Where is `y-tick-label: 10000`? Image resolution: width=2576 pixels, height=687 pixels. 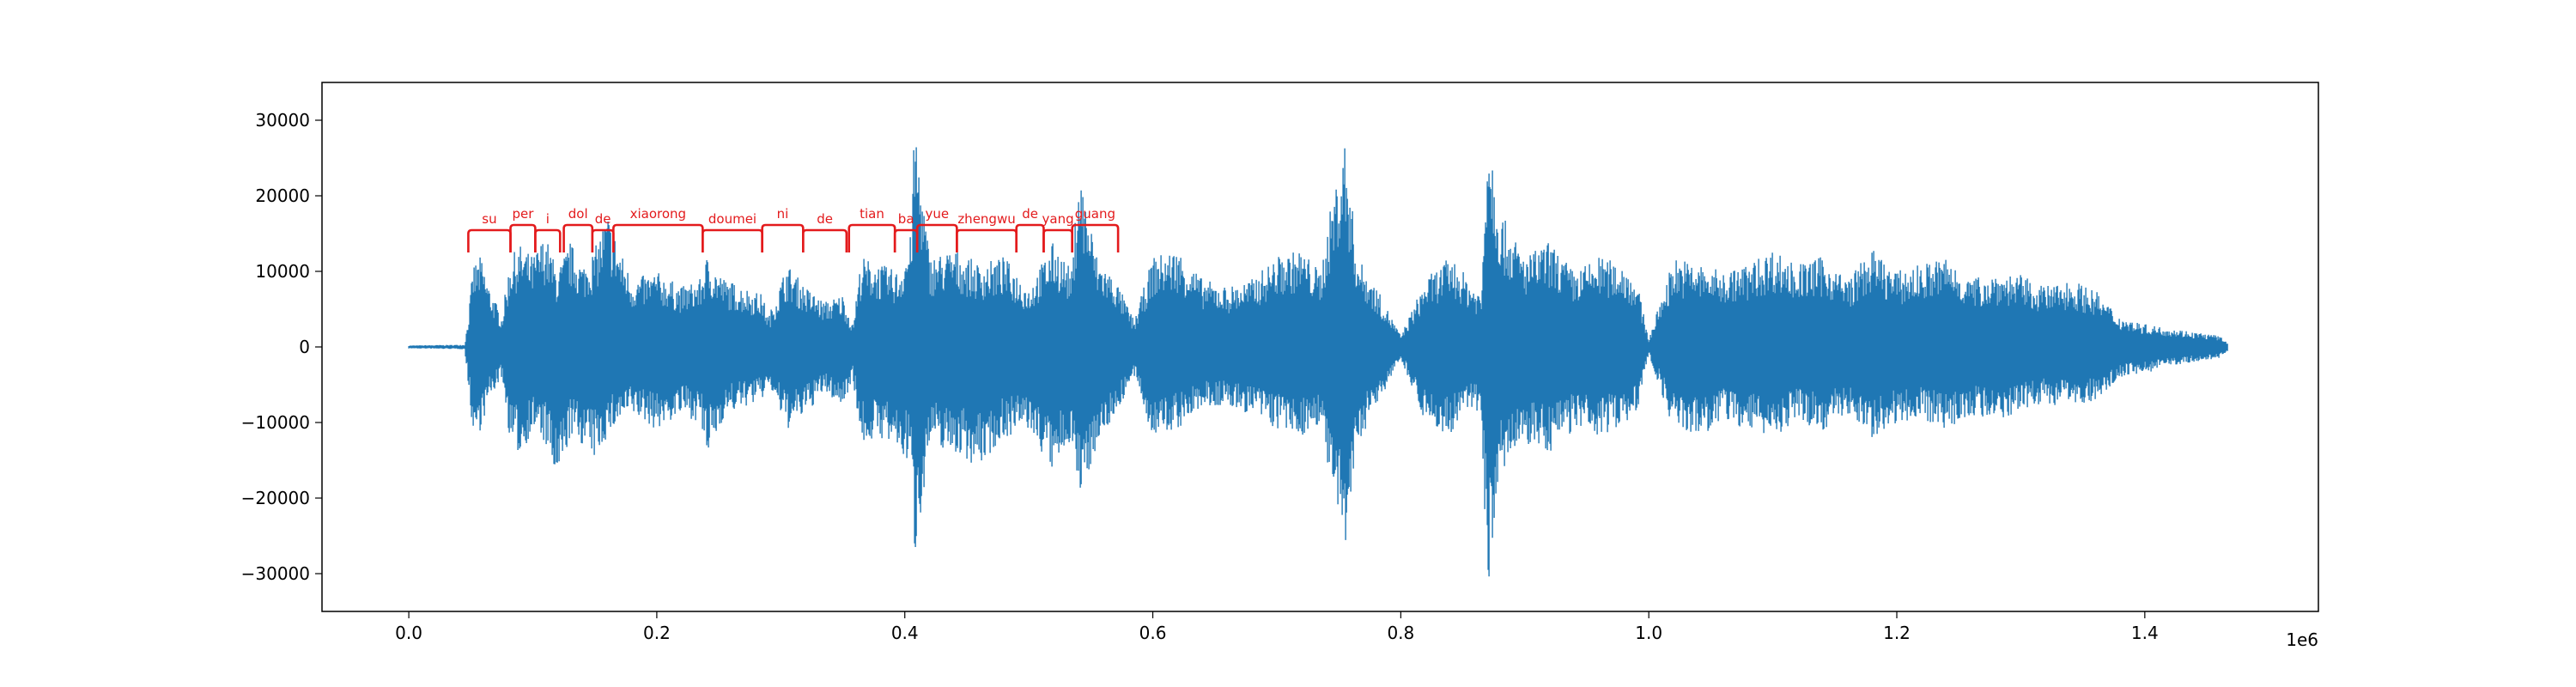
y-tick-label: 10000 is located at coordinates (282, 271).